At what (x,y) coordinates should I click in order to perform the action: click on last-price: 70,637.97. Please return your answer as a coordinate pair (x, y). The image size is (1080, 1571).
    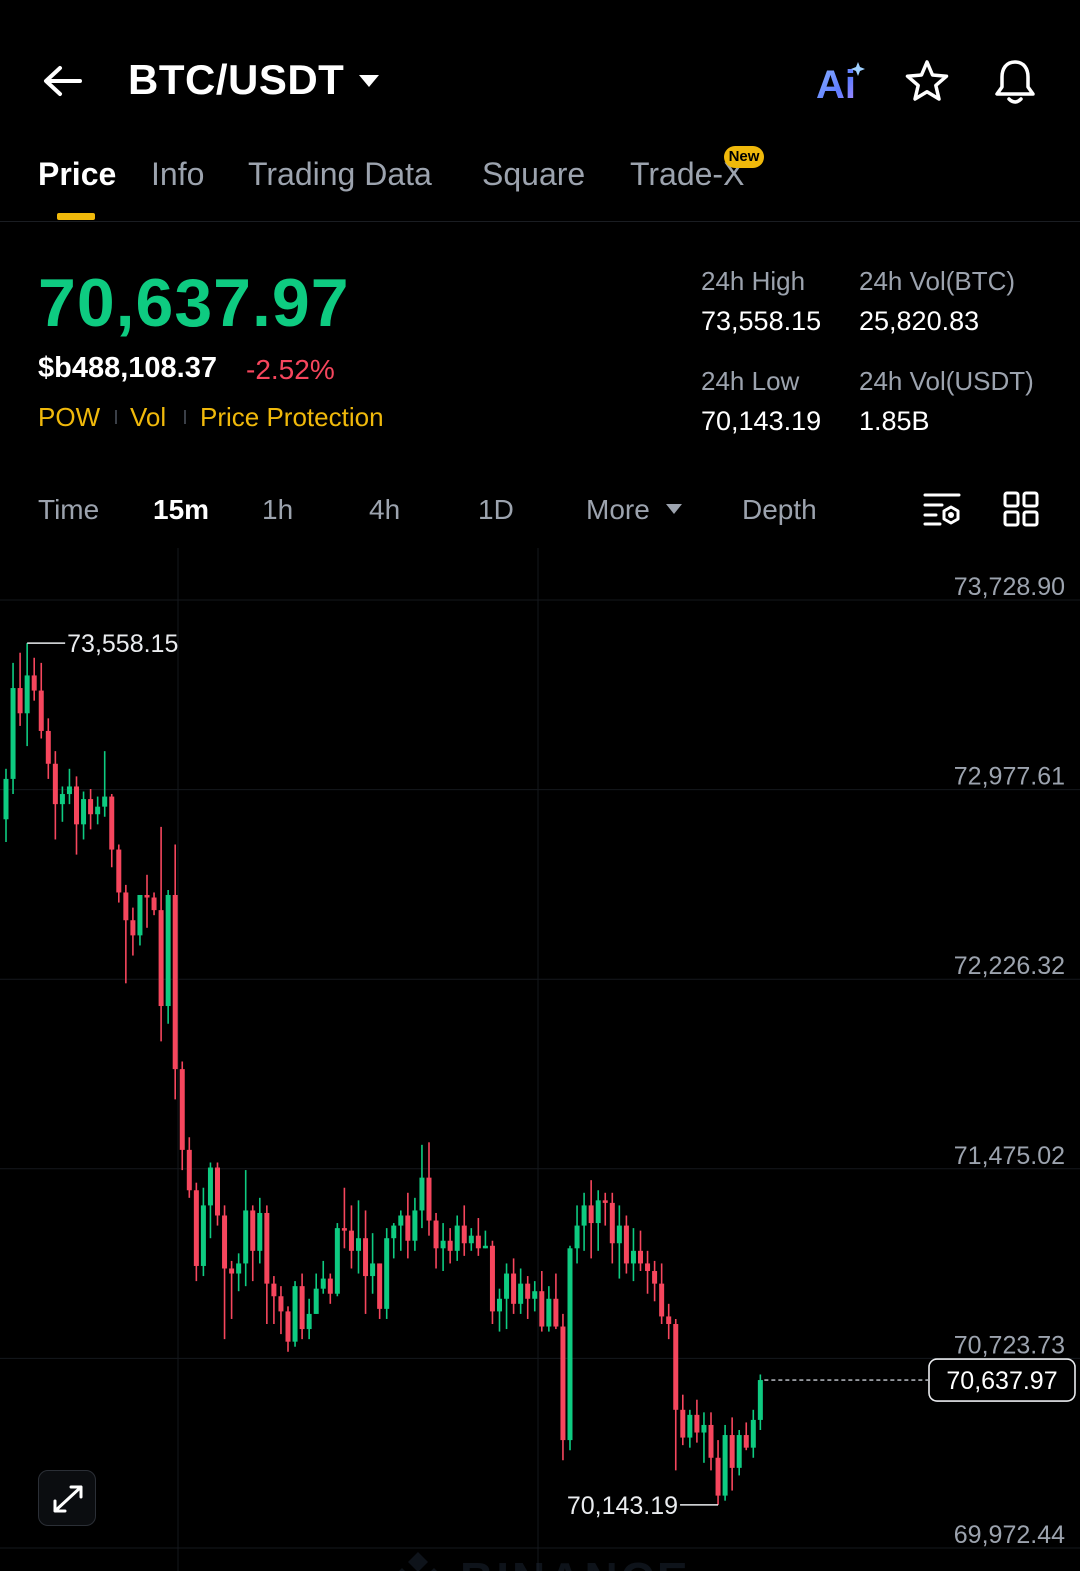
    Looking at the image, I should click on (194, 303).